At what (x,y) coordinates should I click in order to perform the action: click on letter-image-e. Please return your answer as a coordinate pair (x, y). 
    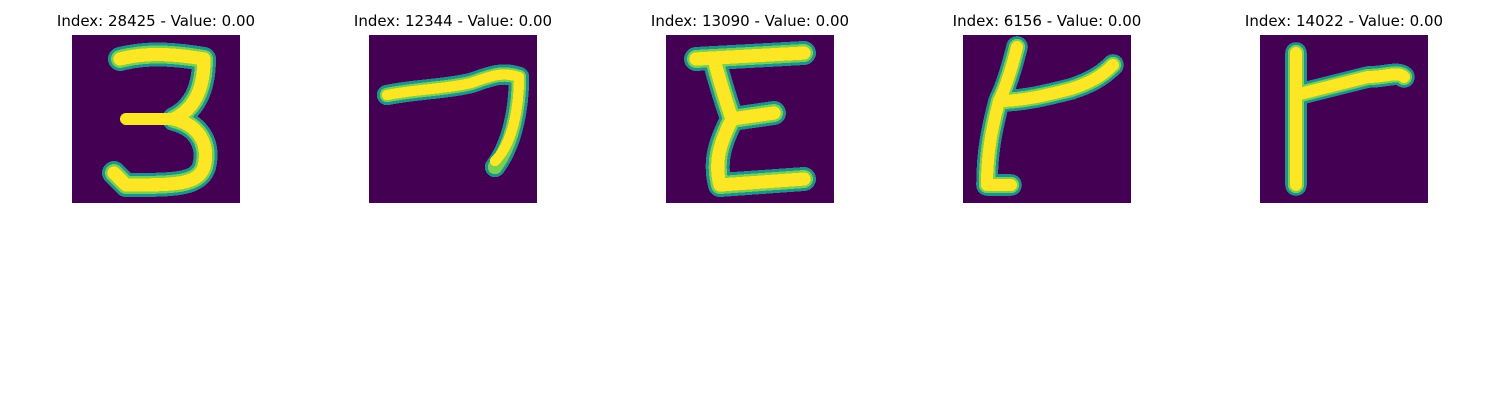
    Looking at the image, I should click on (750, 119).